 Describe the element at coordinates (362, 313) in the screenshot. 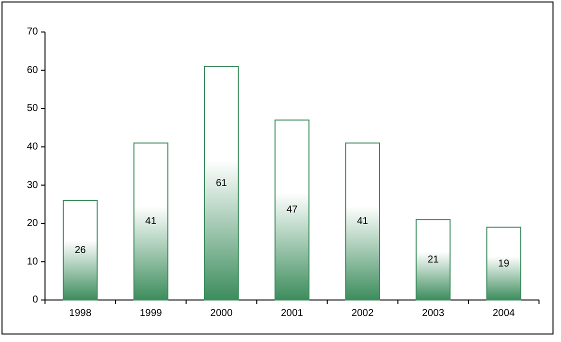

I see `x-tick-label: 2002` at that location.